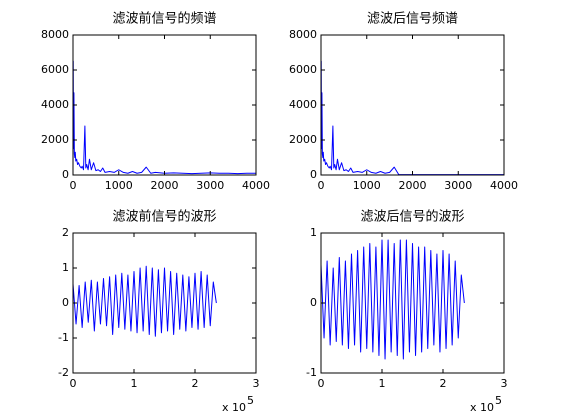 This screenshot has width=562, height=420. Describe the element at coordinates (164, 19) in the screenshot. I see `subplot-title: 滤波前信号的频谱` at that location.